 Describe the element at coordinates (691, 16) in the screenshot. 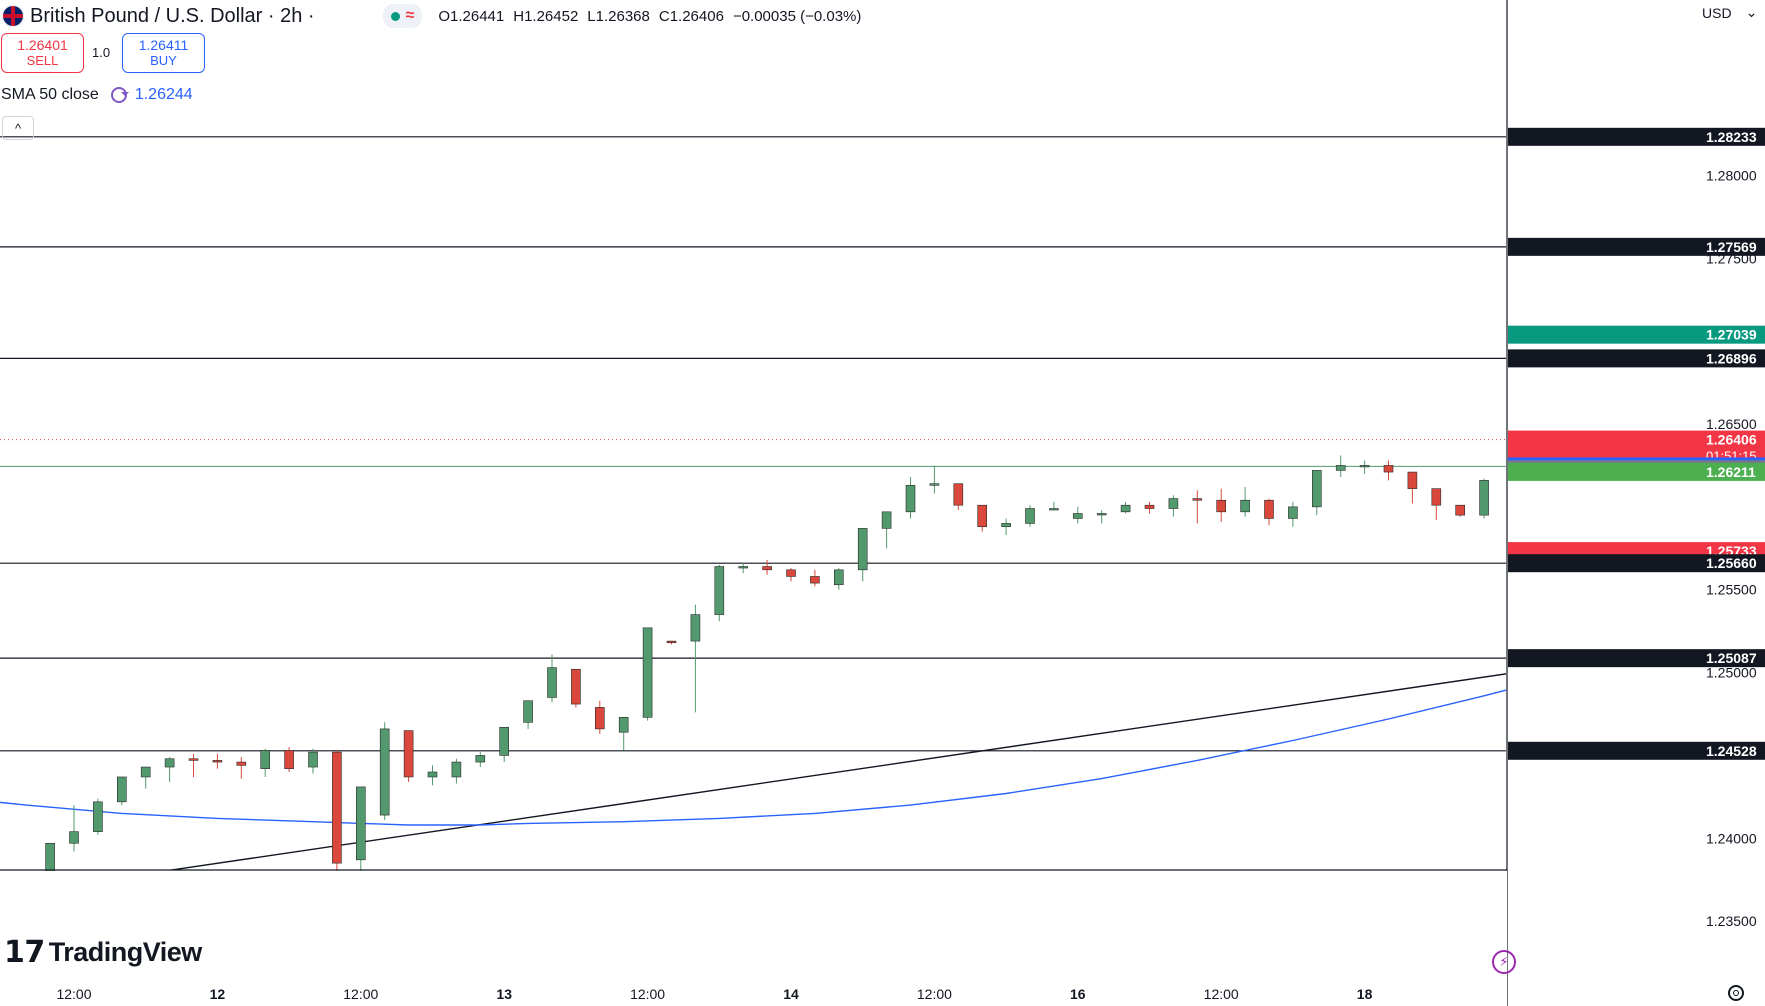

I see `ohlc-close: C1.26406` at that location.